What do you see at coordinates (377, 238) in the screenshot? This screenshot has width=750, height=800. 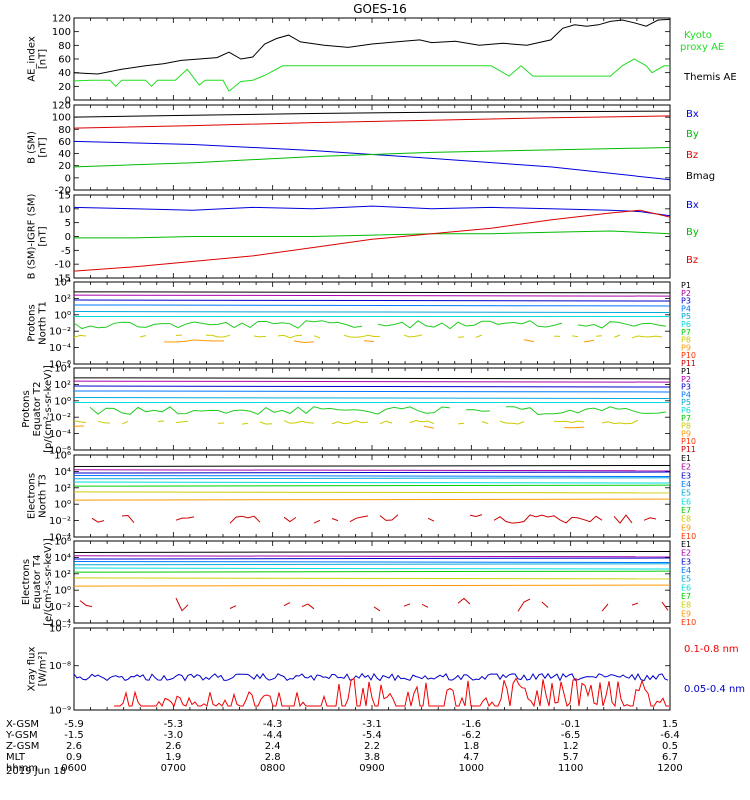 I see `panel-3: -15 -10 -5 0 5 10 15 Bx By Bz` at bounding box center [377, 238].